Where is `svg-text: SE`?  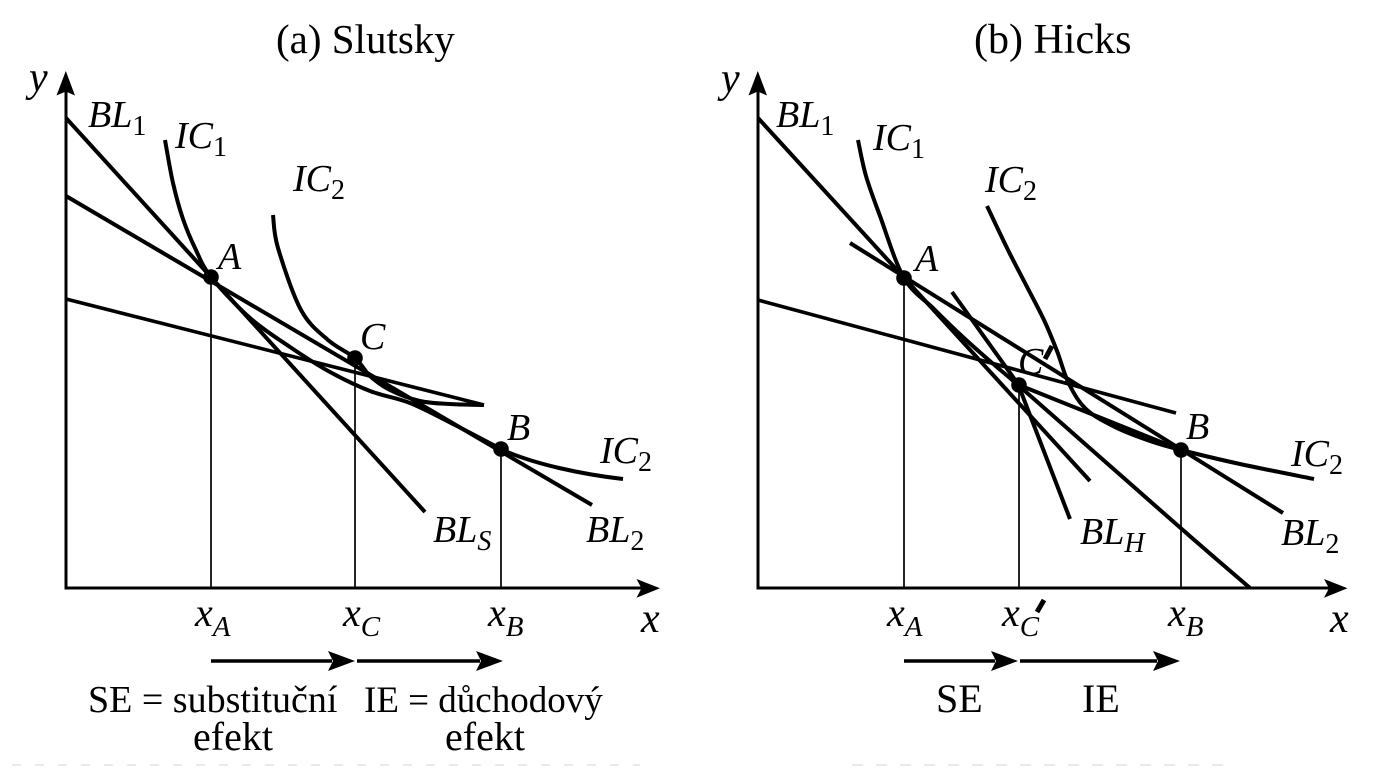
svg-text: SE is located at coordinates (959, 698).